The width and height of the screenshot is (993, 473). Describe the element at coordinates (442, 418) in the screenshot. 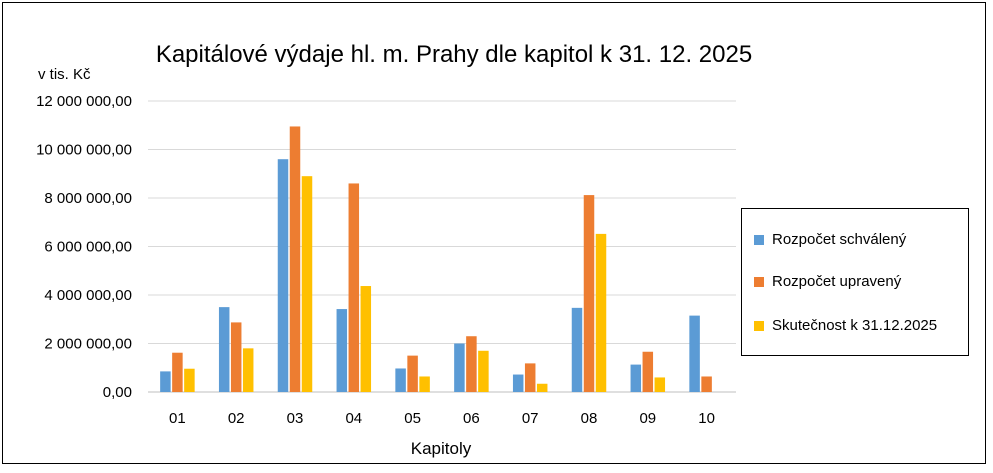

I see `x-tick-labels: 01 02 03 04 05 06 07 08 09 10` at that location.